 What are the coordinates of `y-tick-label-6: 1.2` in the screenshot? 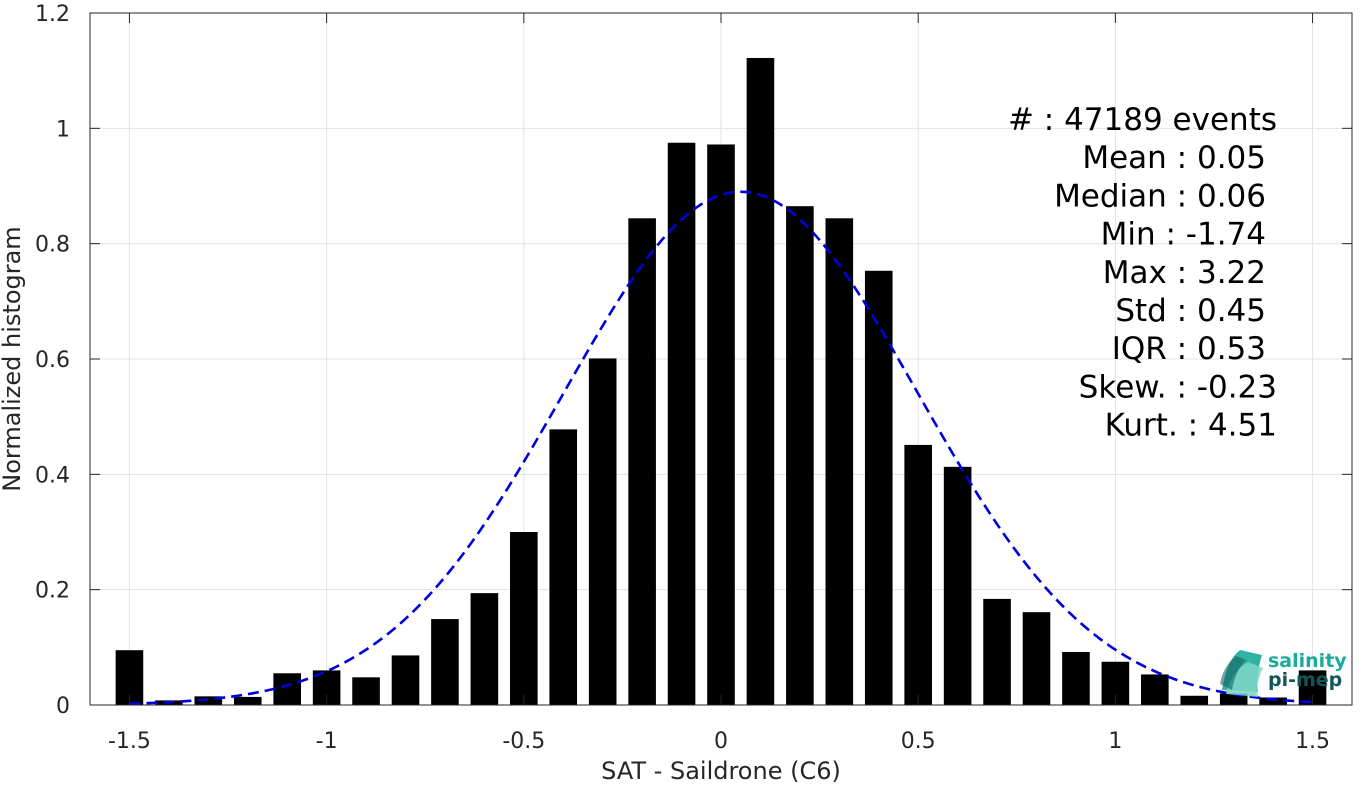 It's located at (52, 14).